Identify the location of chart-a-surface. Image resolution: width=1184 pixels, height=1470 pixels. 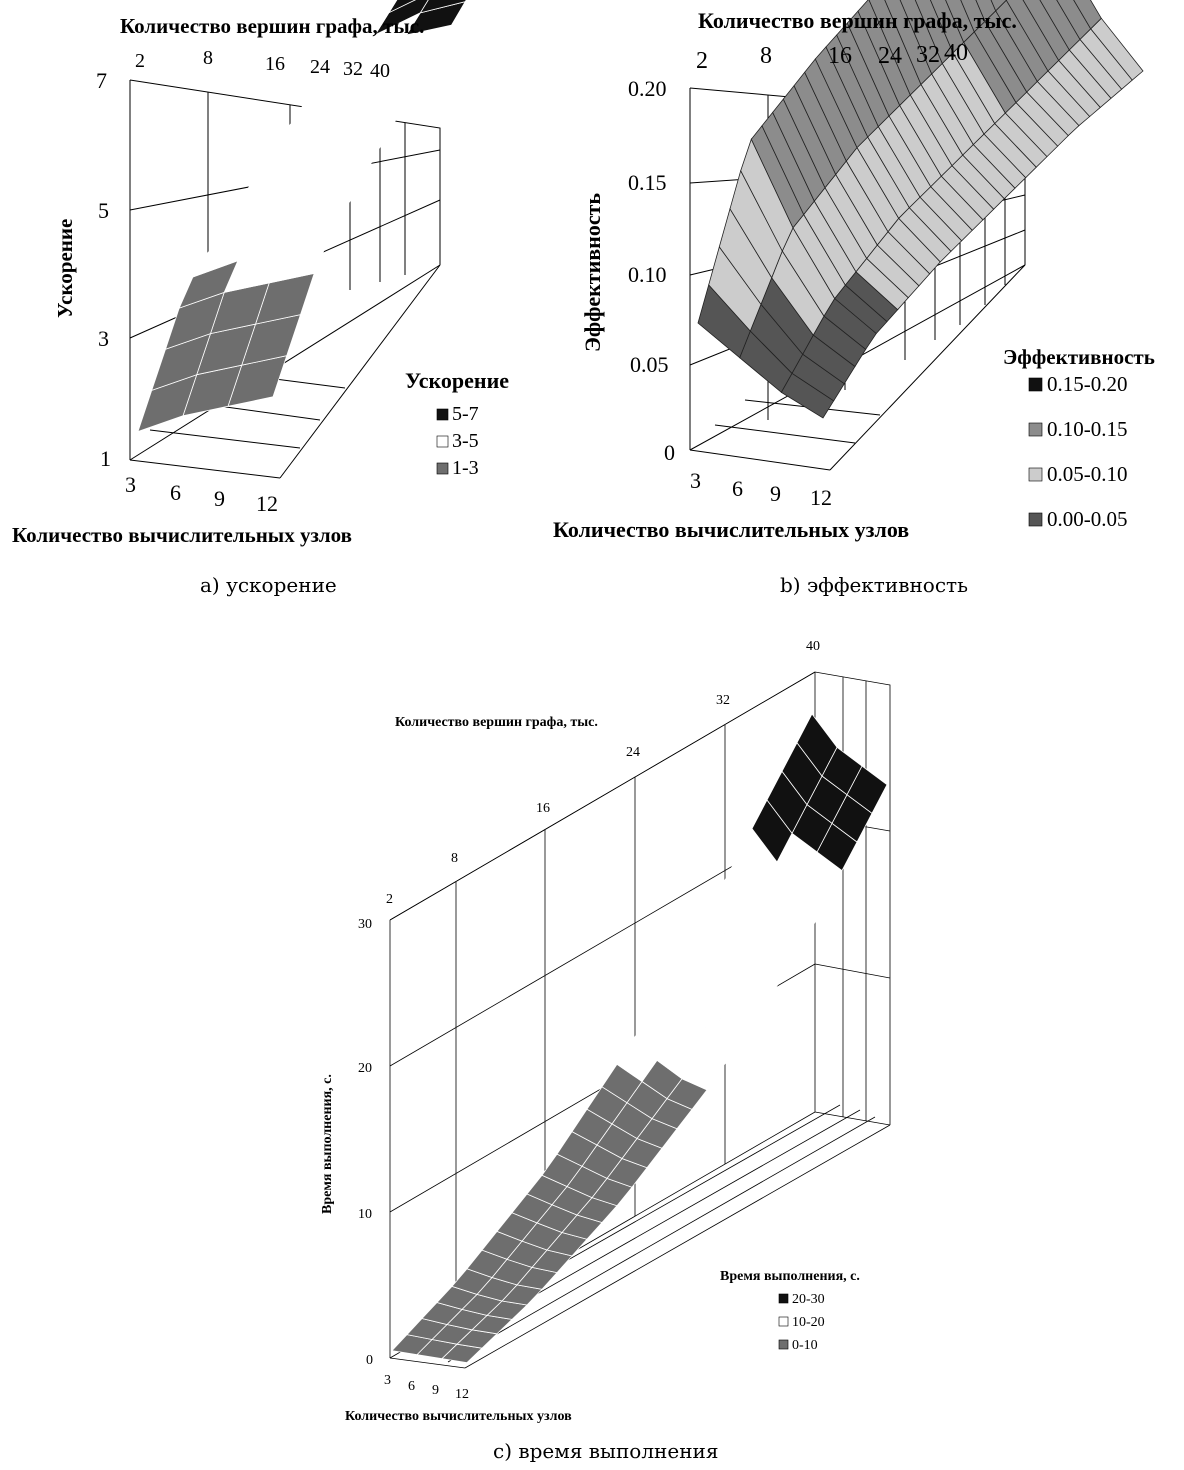
(302, 216).